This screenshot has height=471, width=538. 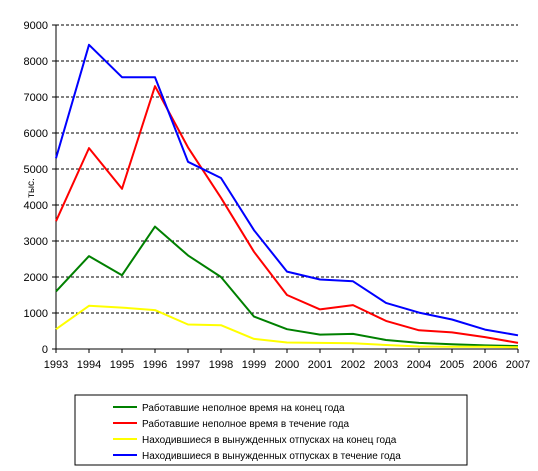 I want to click on x-tick-label: 2005, so click(x=452, y=365).